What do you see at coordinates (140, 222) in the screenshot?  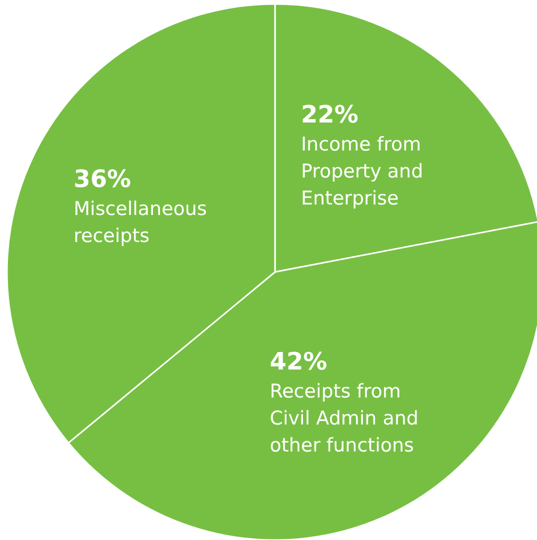 I see `slice-label: Miscellaneous receipts` at bounding box center [140, 222].